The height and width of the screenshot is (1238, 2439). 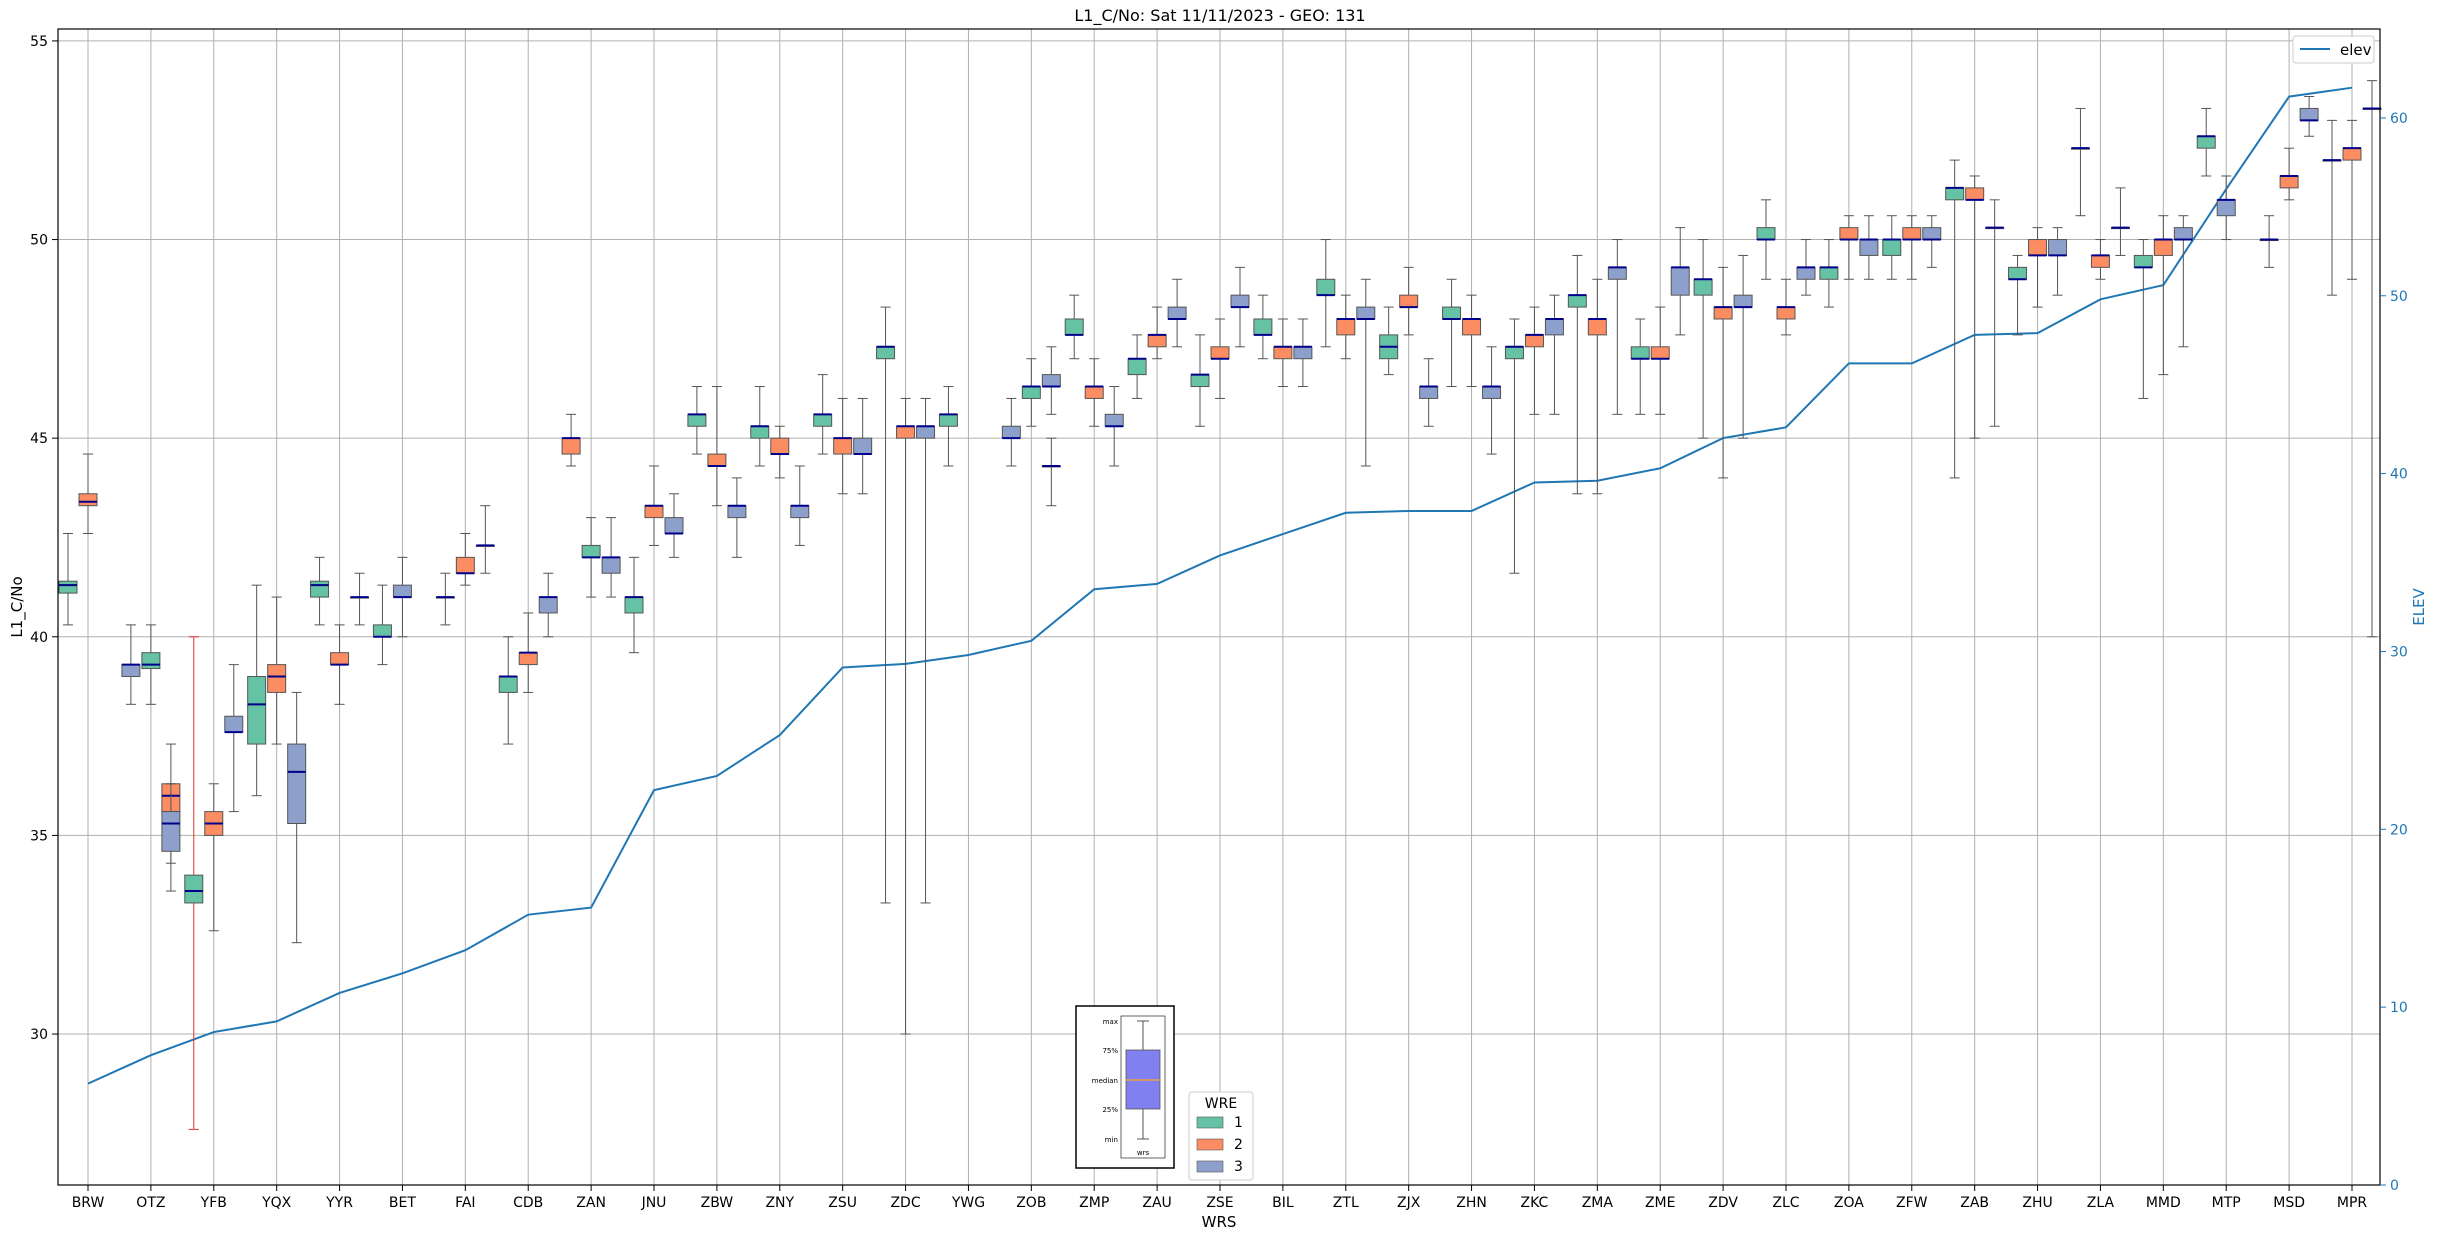 What do you see at coordinates (2356, 50) in the screenshot?
I see `elev-legend-label: elev` at bounding box center [2356, 50].